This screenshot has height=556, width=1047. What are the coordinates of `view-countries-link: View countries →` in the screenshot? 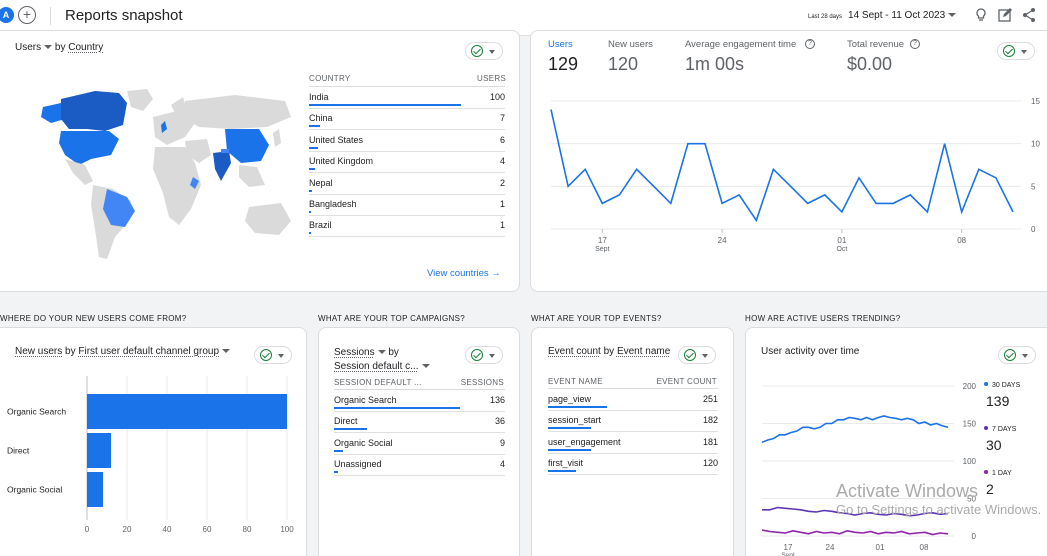 It's located at (464, 273).